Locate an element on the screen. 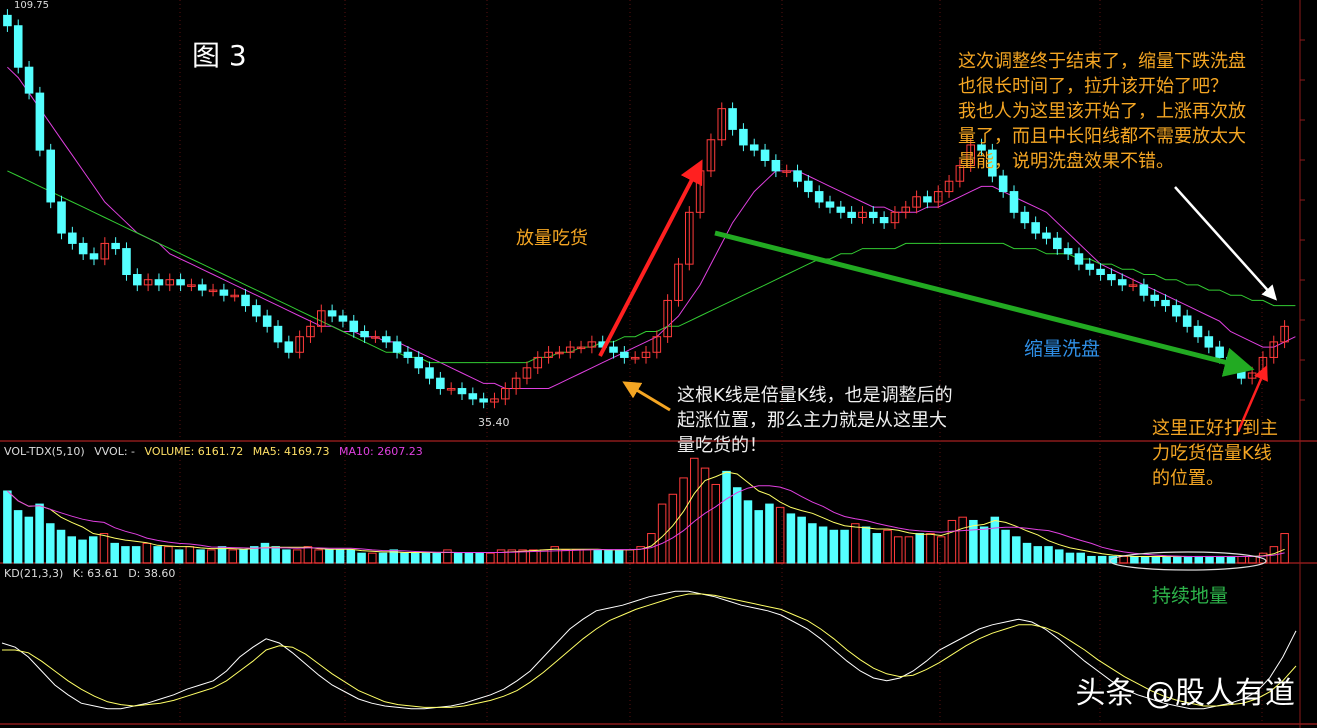 This screenshot has width=1317, height=728. vol-volume: VOLUME: 6161.72 is located at coordinates (194, 451).